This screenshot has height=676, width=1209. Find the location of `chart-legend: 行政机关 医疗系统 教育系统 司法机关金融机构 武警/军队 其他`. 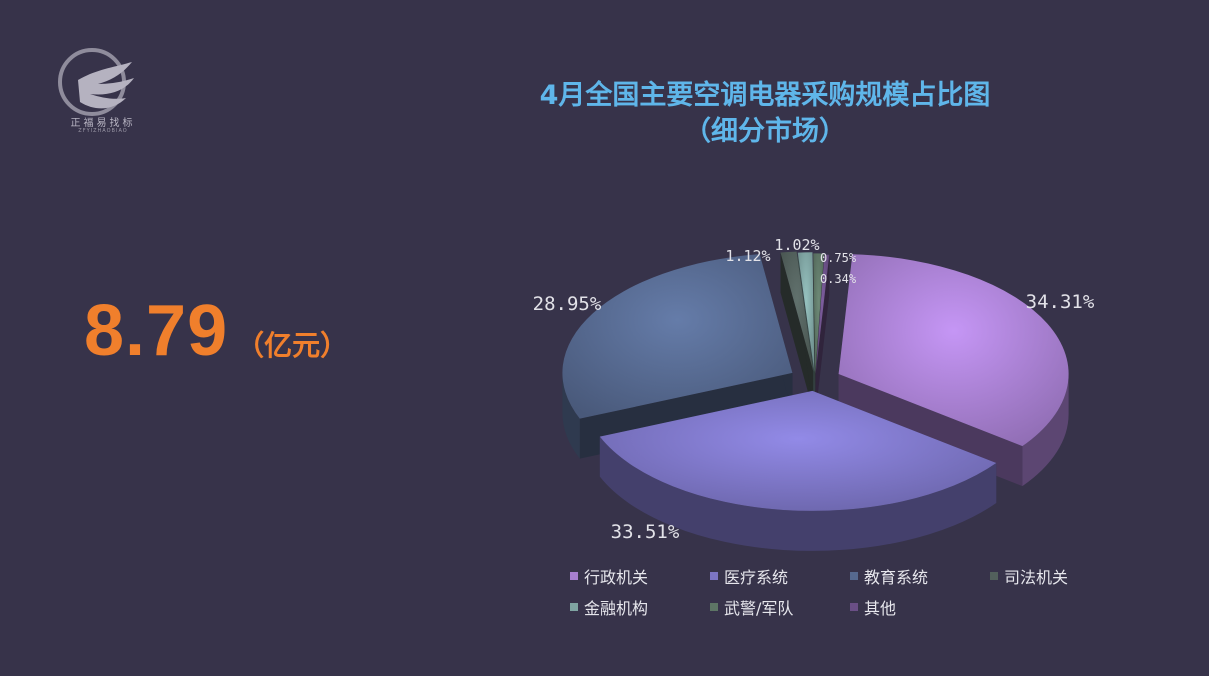

chart-legend: 行政机关 医疗系统 教育系统 司法机关金融机构 武警/军队 其他 is located at coordinates (850, 591).